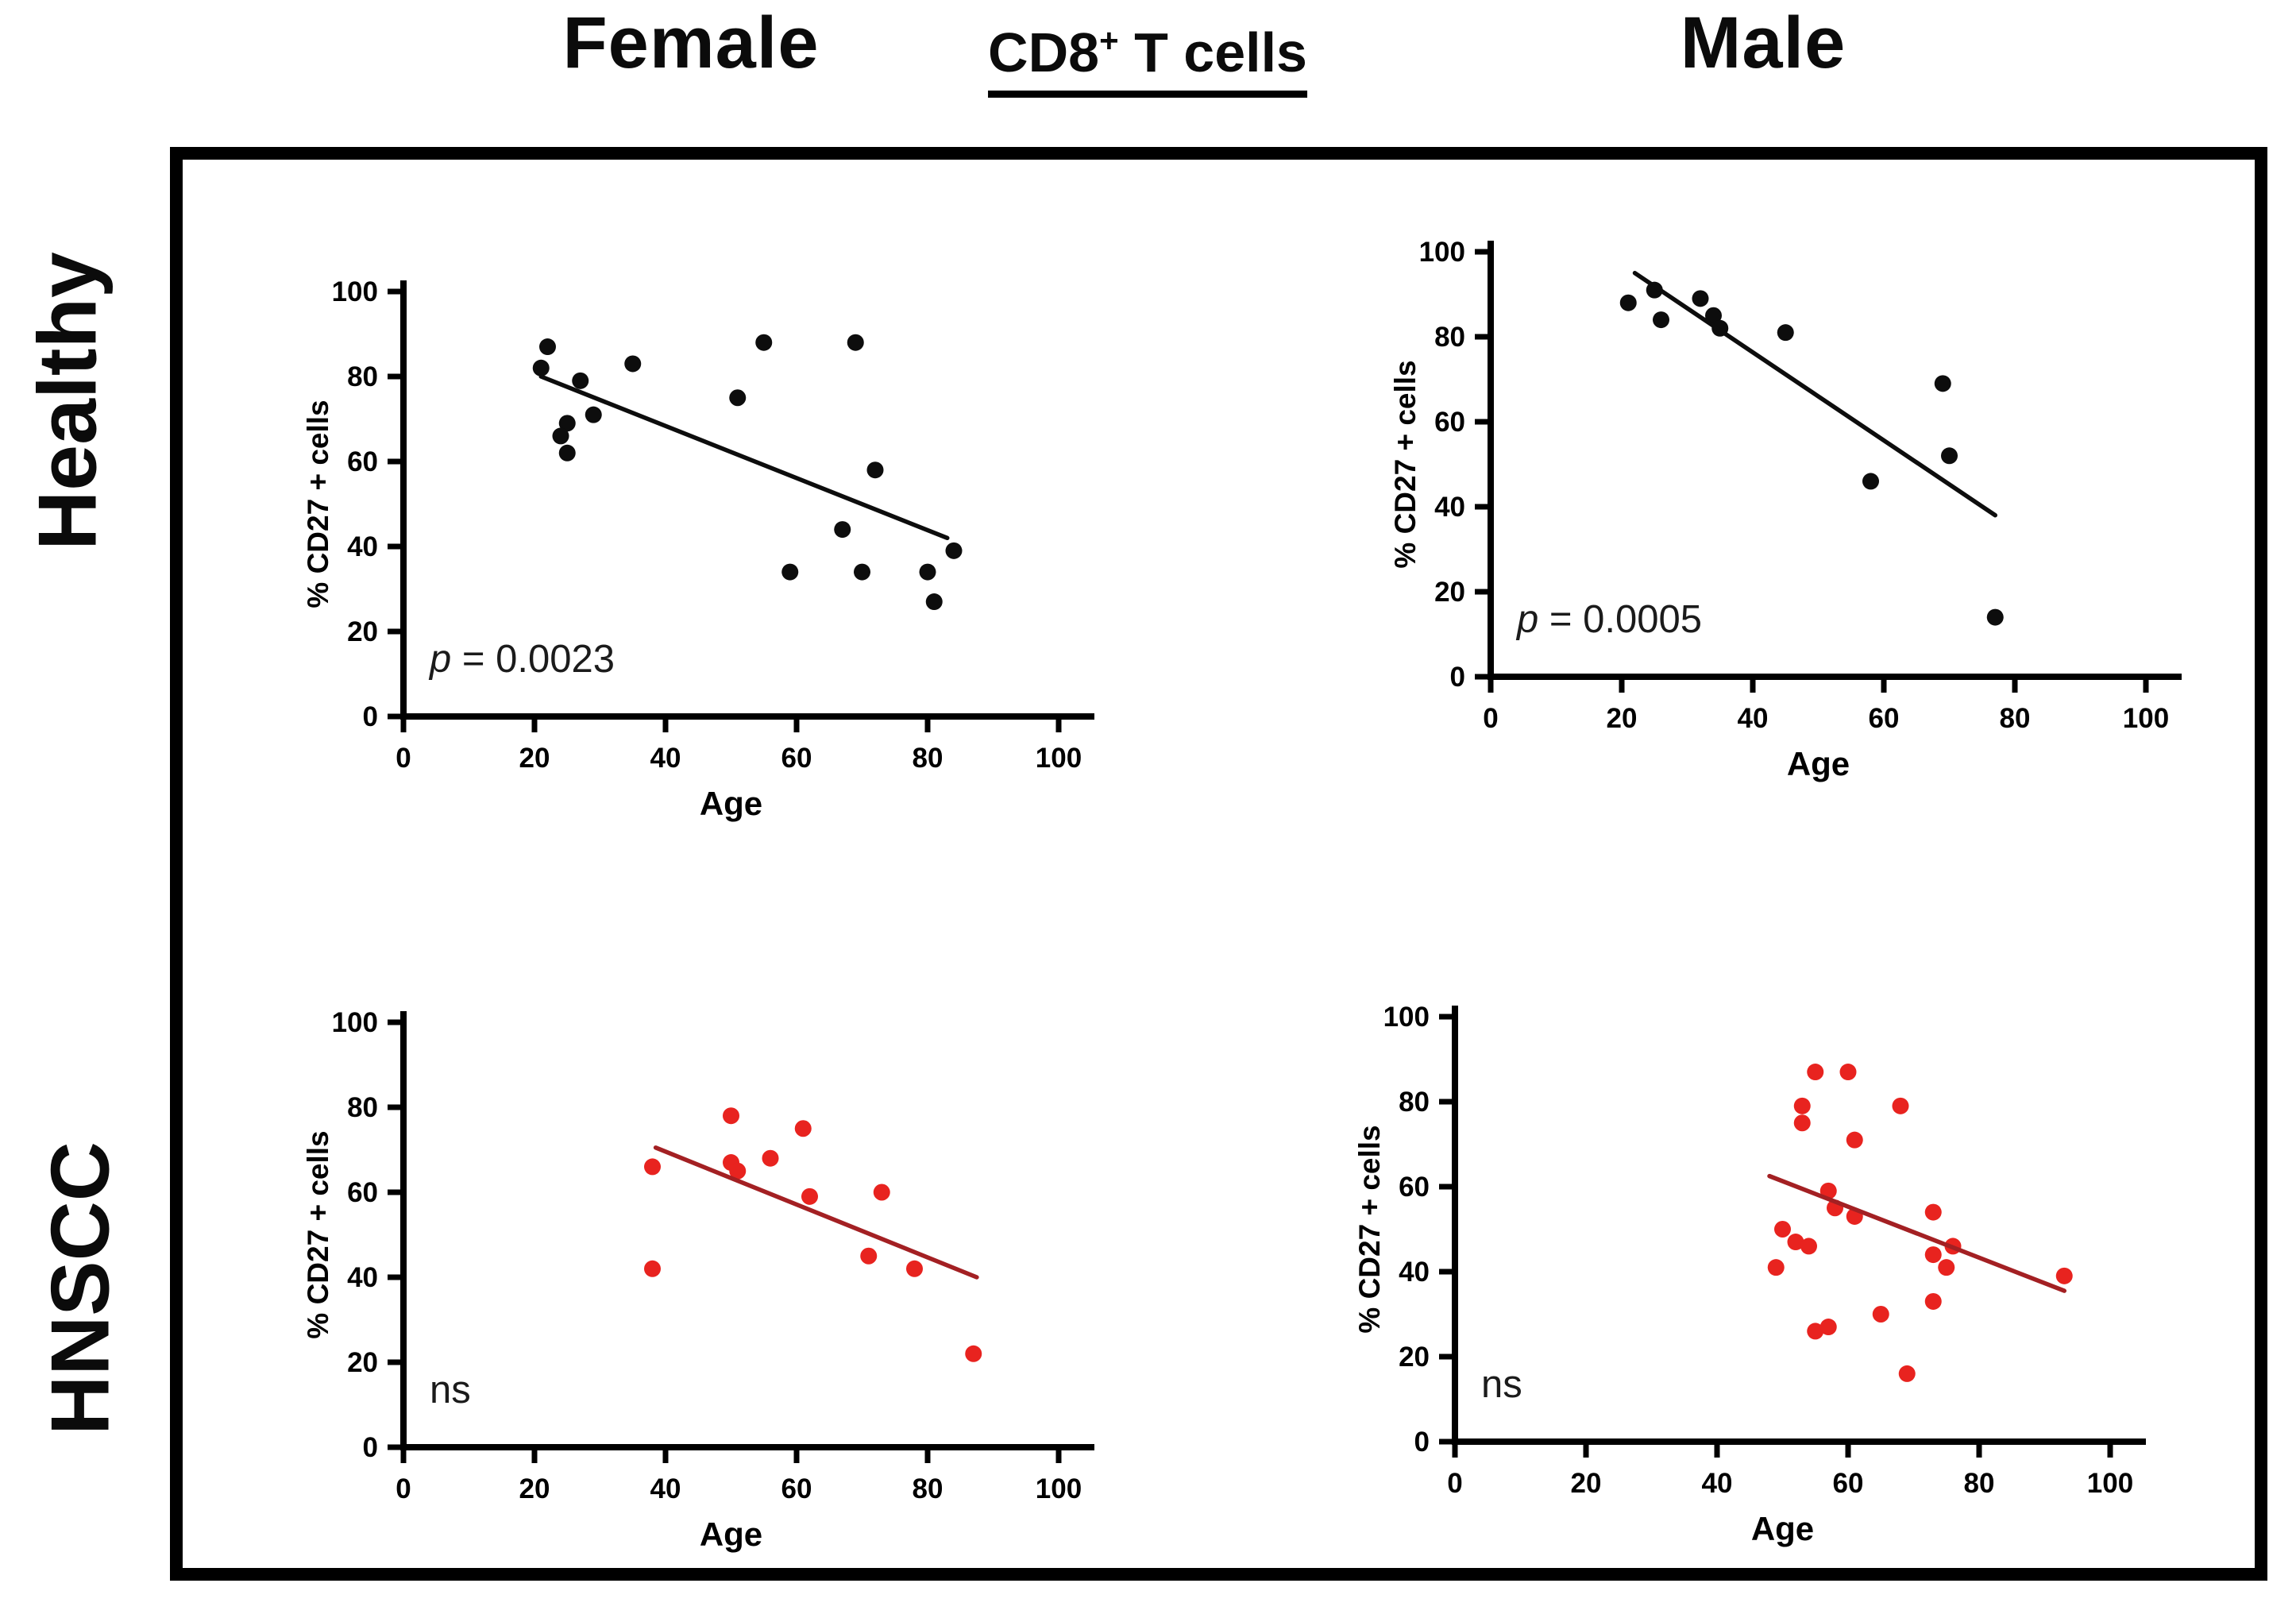 Image resolution: width=2296 pixels, height=1618 pixels. What do you see at coordinates (1490, 718) in the screenshot?
I see `x-tick-label: 0` at bounding box center [1490, 718].